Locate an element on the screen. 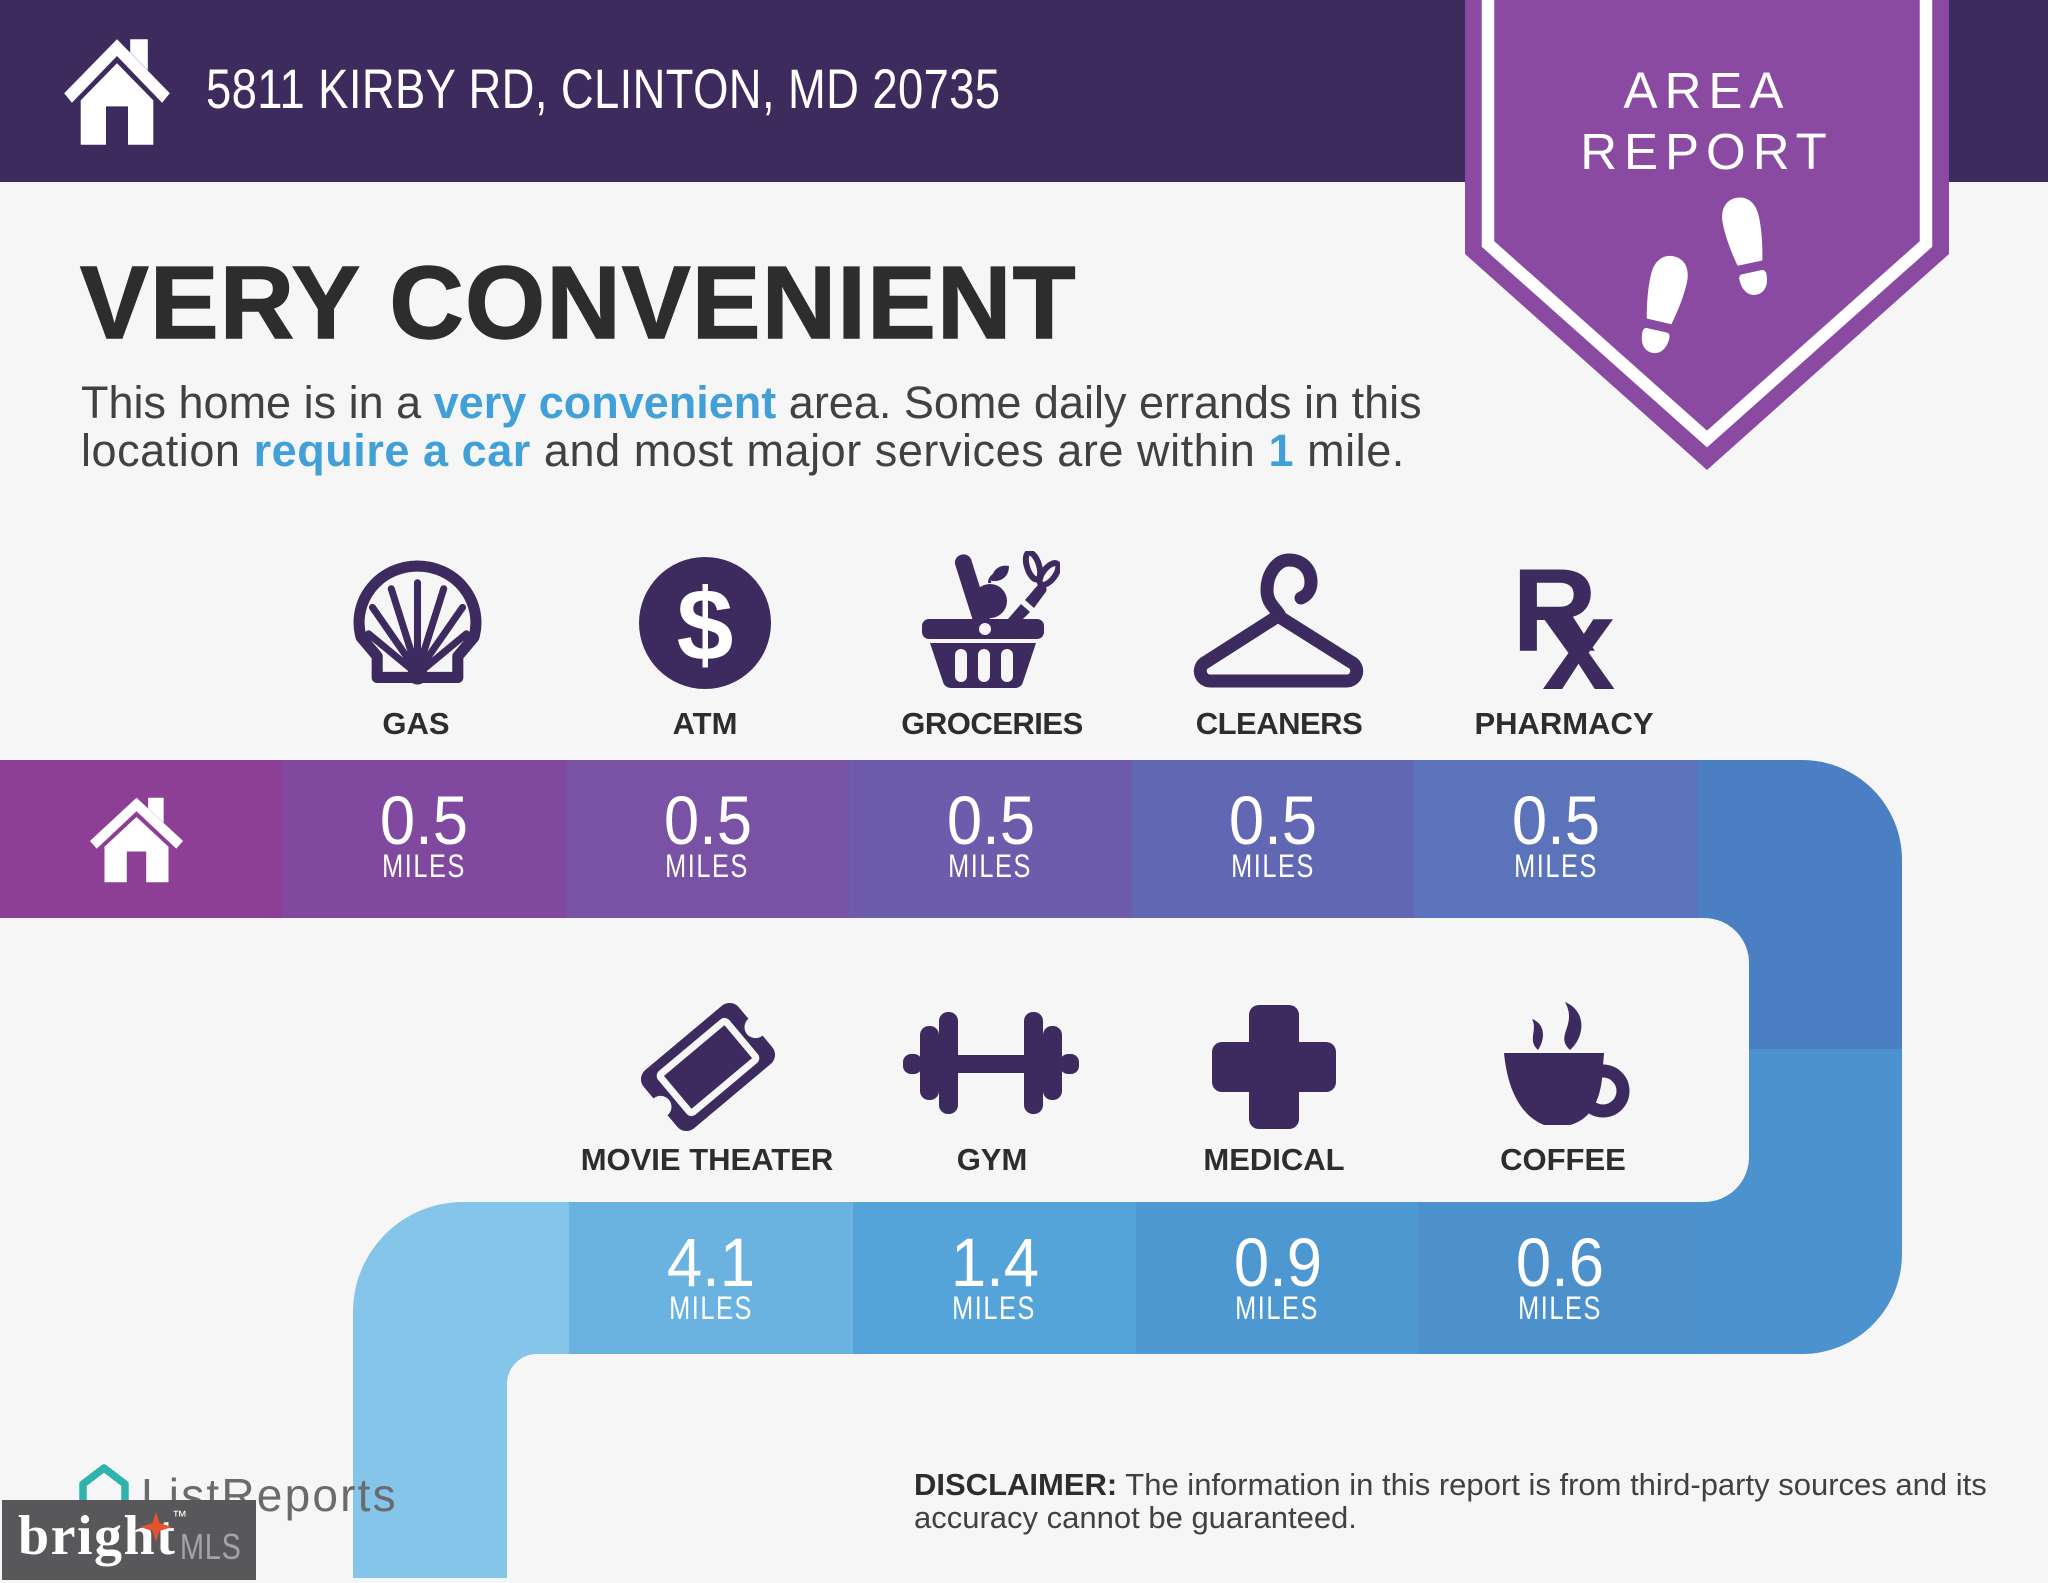 Image resolution: width=2048 pixels, height=1583 pixels. svg-text: REPORT is located at coordinates (1707, 151).